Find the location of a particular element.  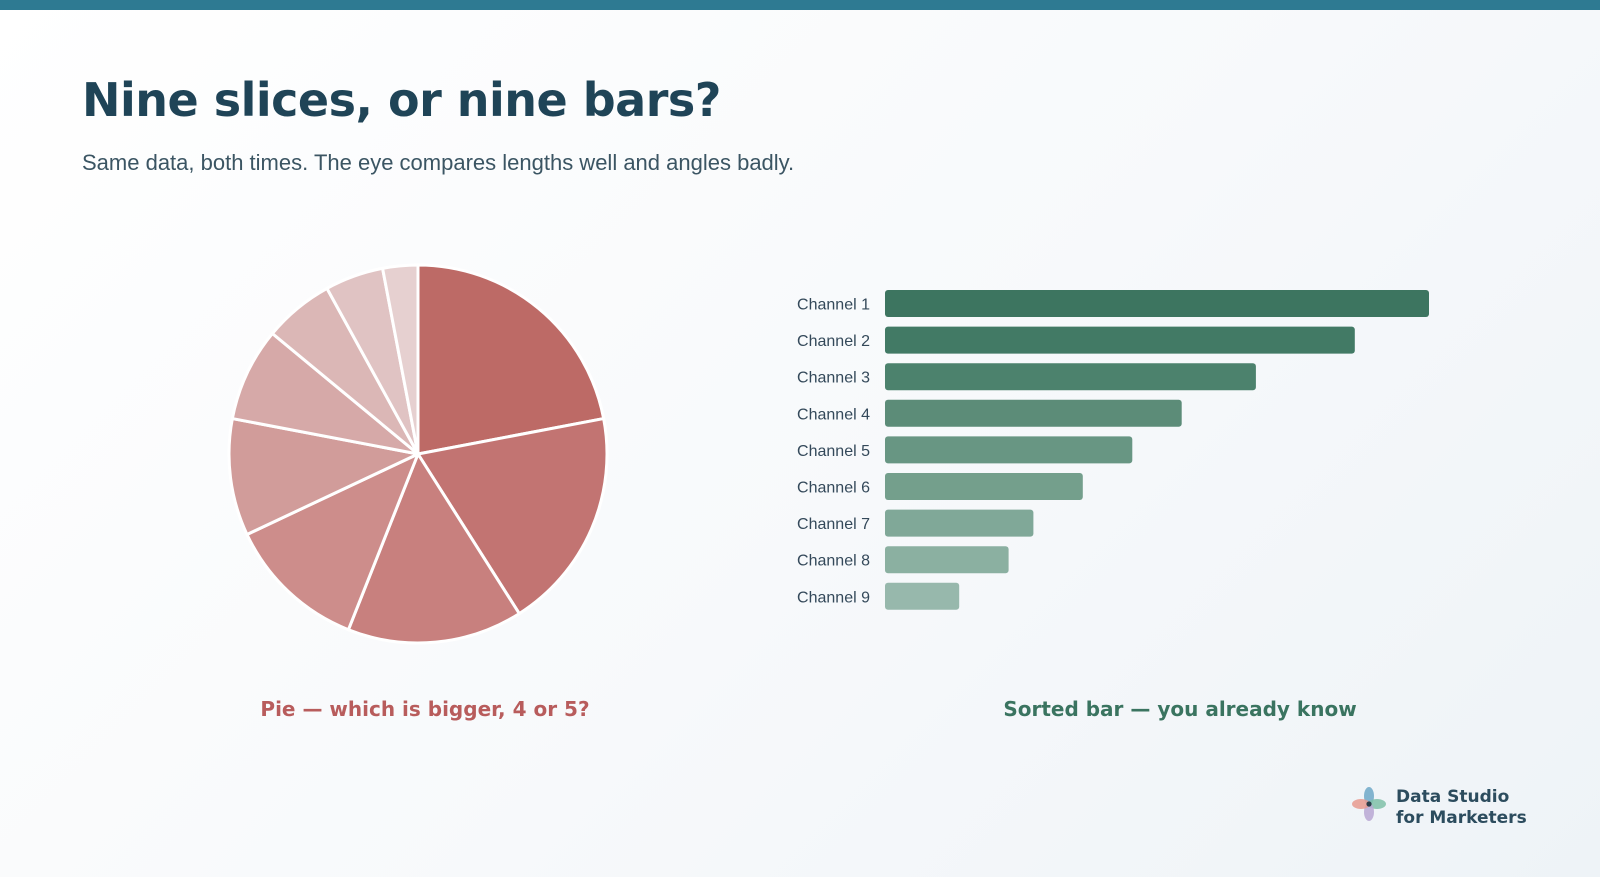

brand-line-1: Data Studio is located at coordinates (1453, 797).